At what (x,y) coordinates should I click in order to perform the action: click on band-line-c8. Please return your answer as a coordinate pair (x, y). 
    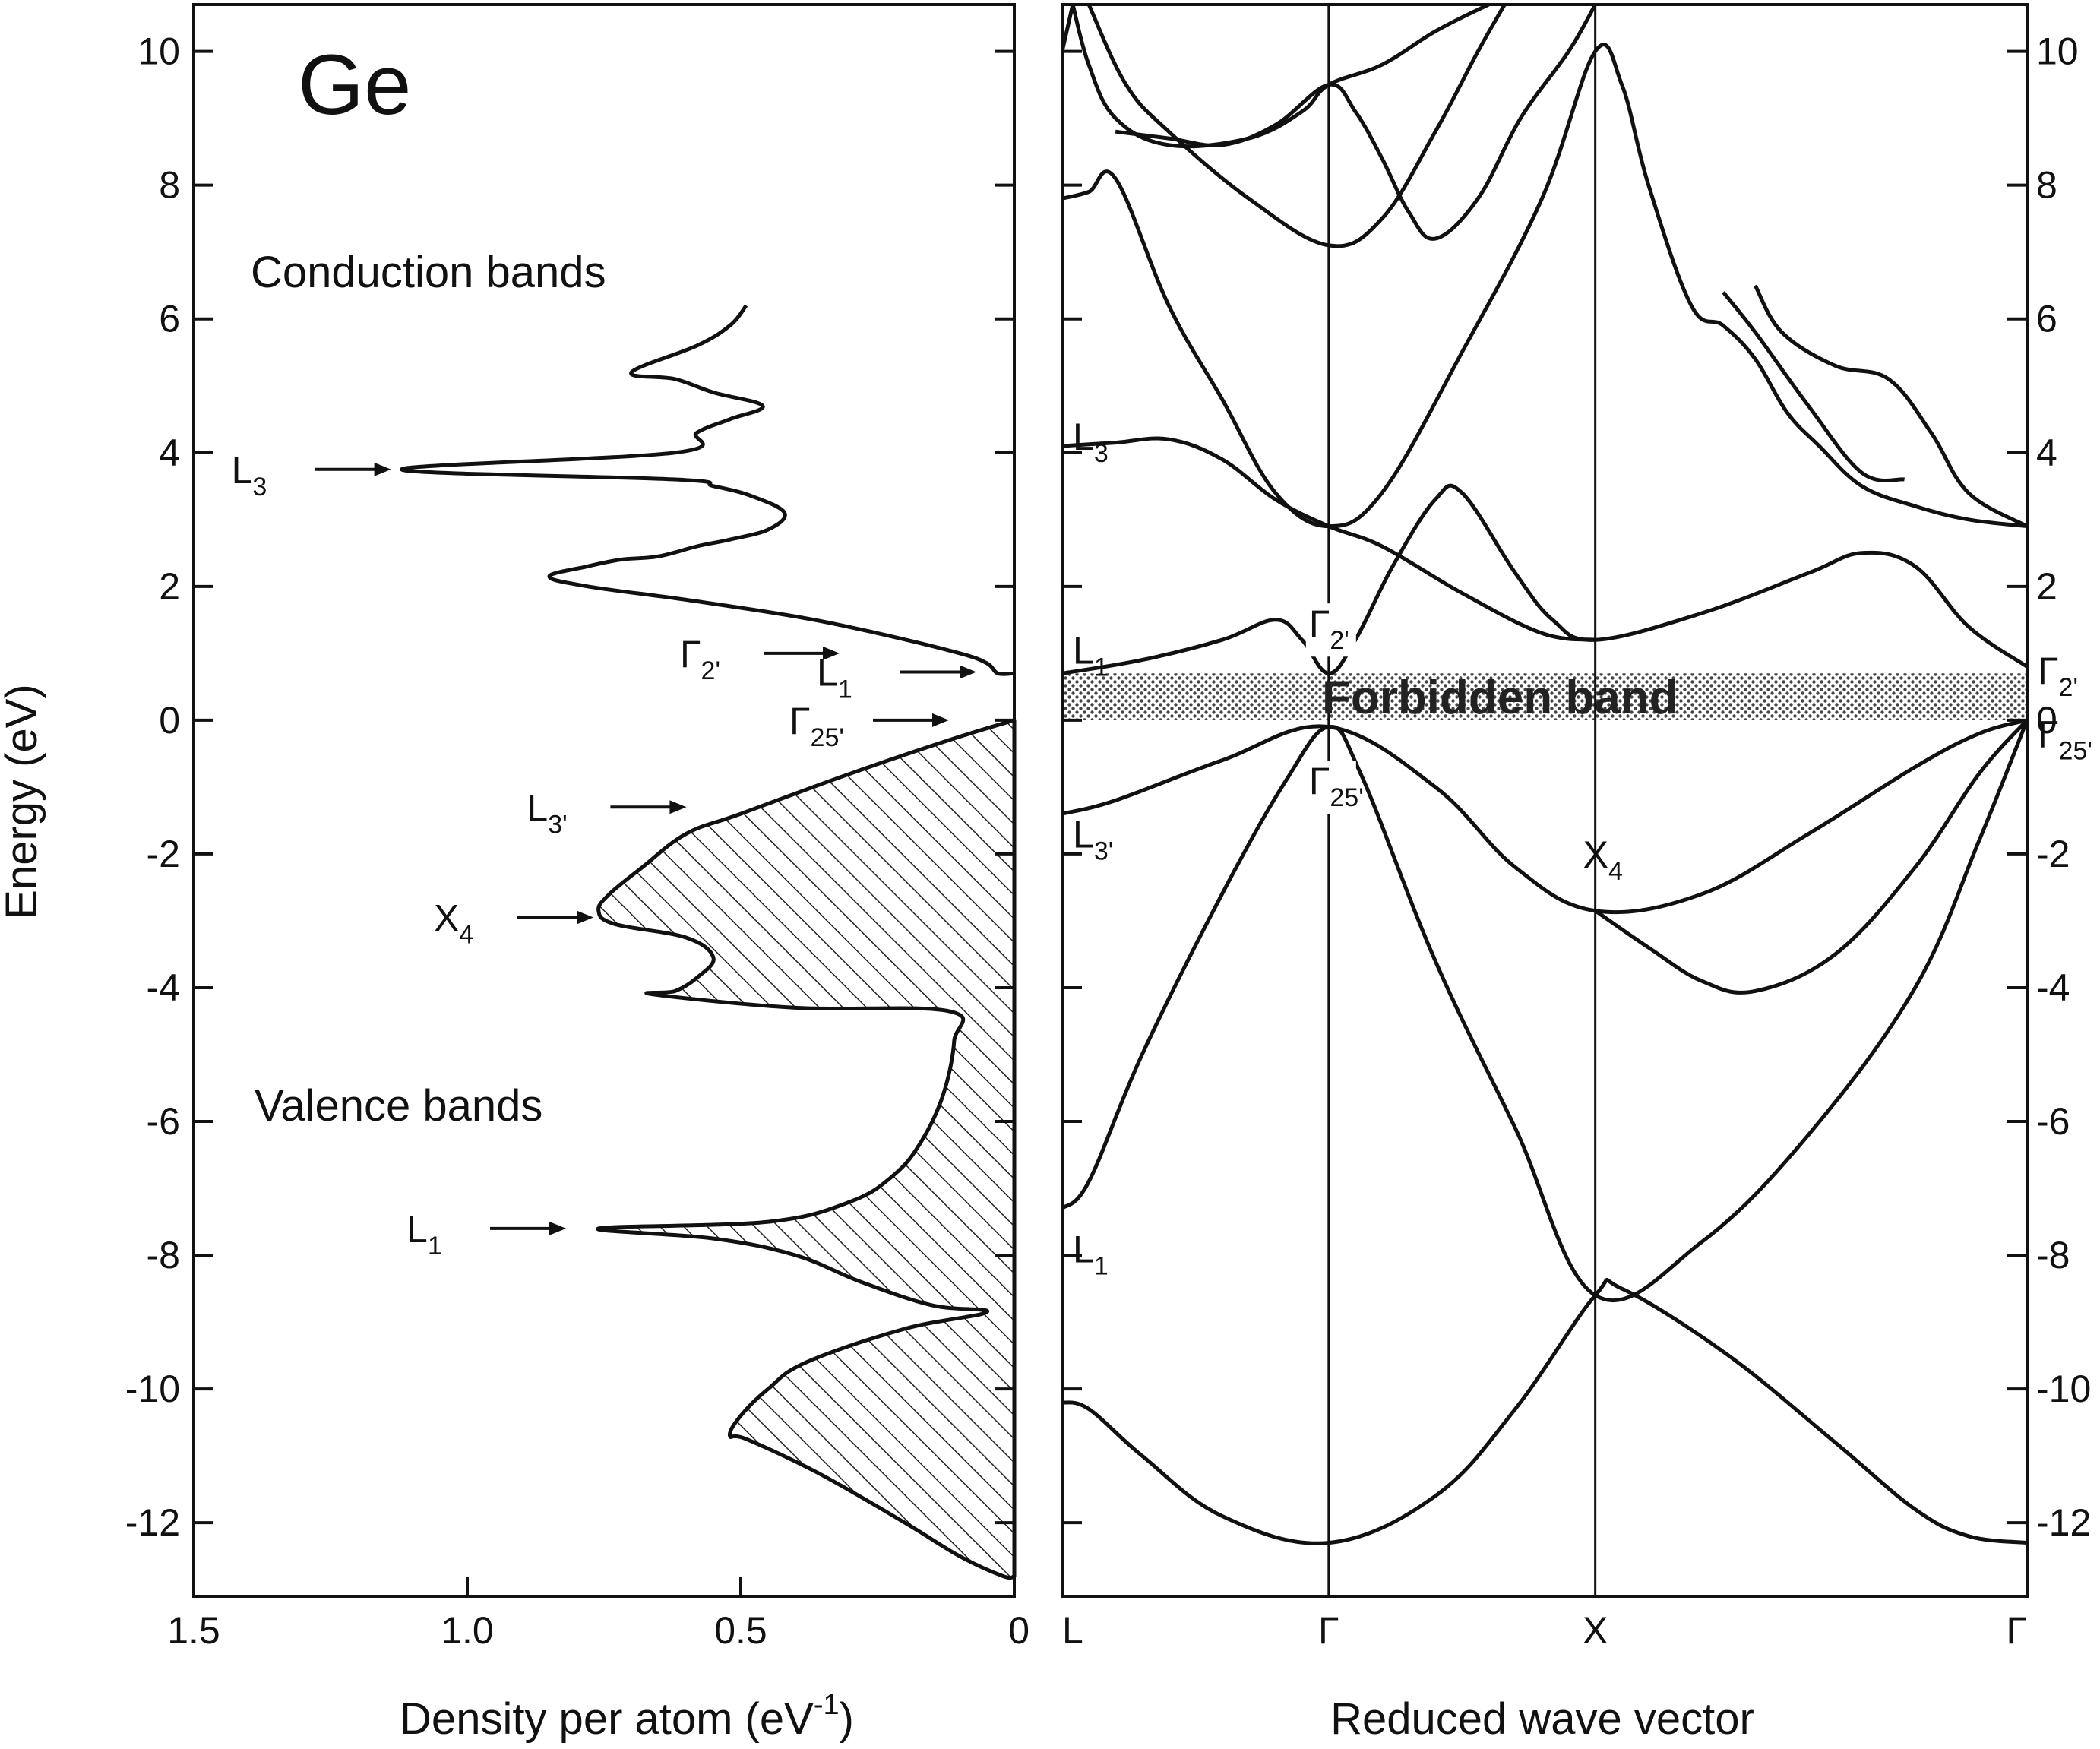
    Looking at the image, I should click on (1813, 387).